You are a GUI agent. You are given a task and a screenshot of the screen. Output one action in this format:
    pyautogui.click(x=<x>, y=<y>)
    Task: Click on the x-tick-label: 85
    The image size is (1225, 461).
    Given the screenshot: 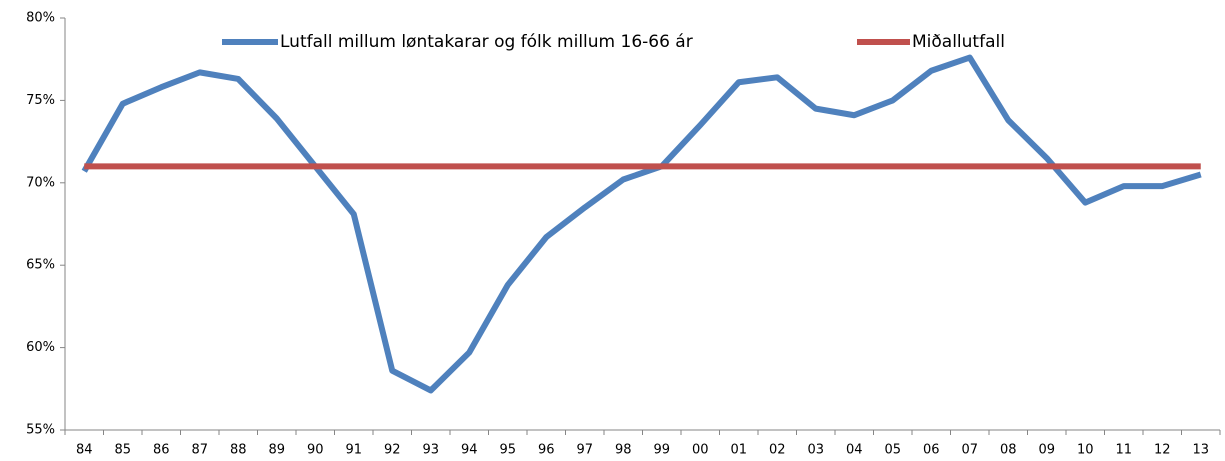 What is the action you would take?
    pyautogui.click(x=122, y=450)
    